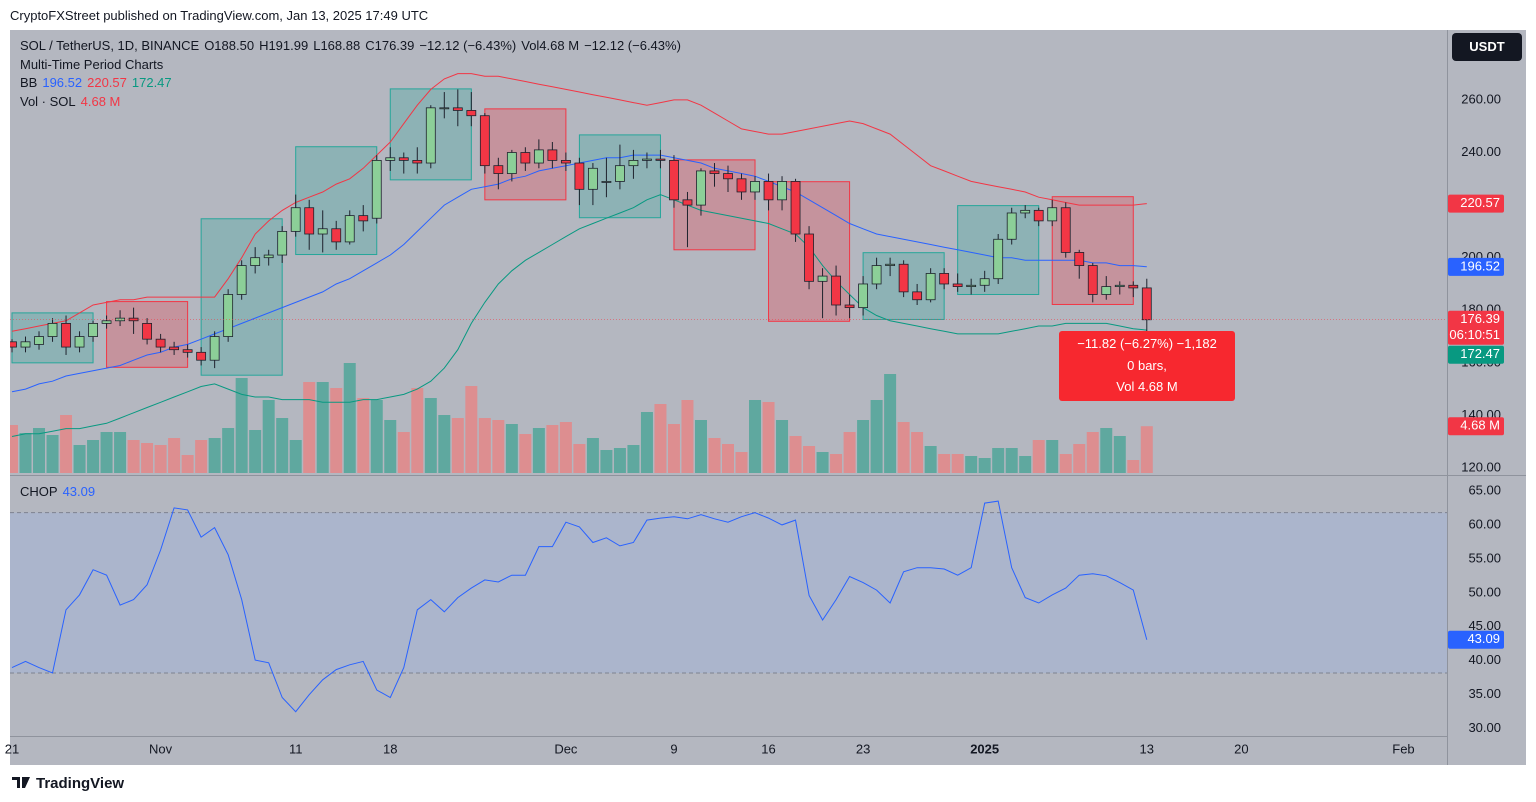 The height and width of the screenshot is (802, 1536). What do you see at coordinates (566, 748) in the screenshot?
I see `x-tick-label: Dec` at bounding box center [566, 748].